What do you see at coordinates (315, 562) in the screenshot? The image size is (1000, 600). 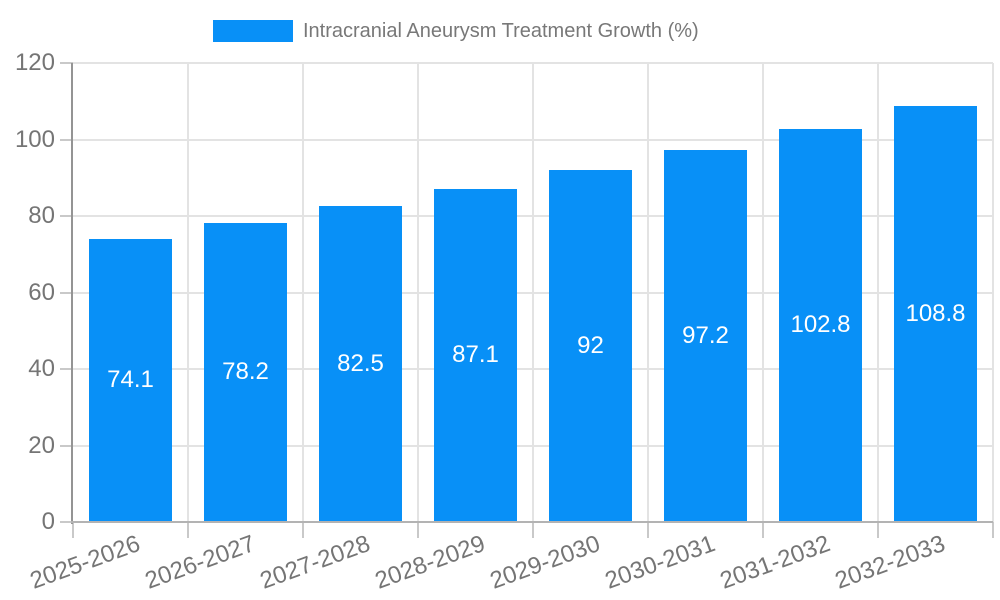 I see `x-tick-label: 2027-2028` at bounding box center [315, 562].